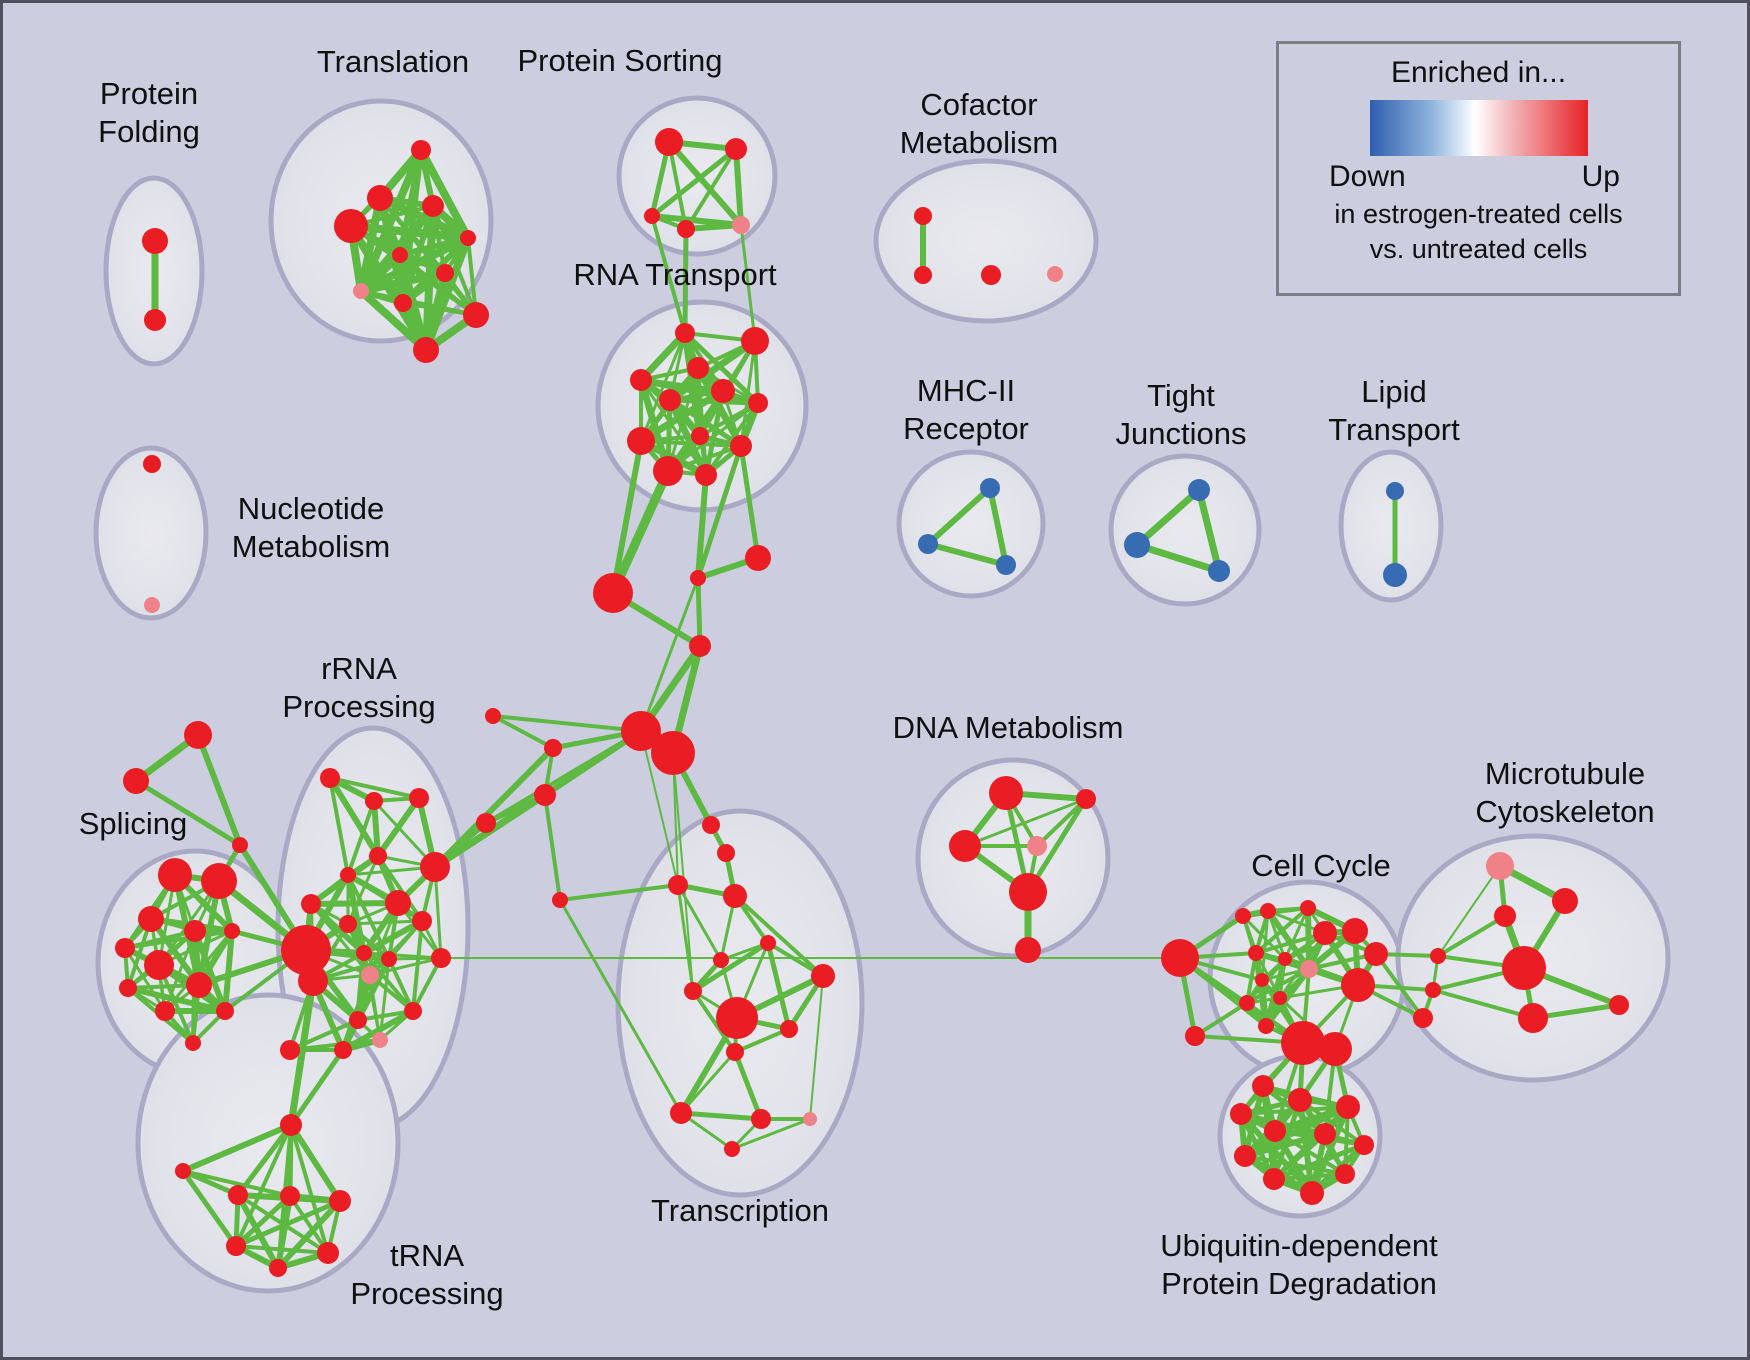 The image size is (1750, 1360). What do you see at coordinates (1137, 545) in the screenshot?
I see `node-tj2` at bounding box center [1137, 545].